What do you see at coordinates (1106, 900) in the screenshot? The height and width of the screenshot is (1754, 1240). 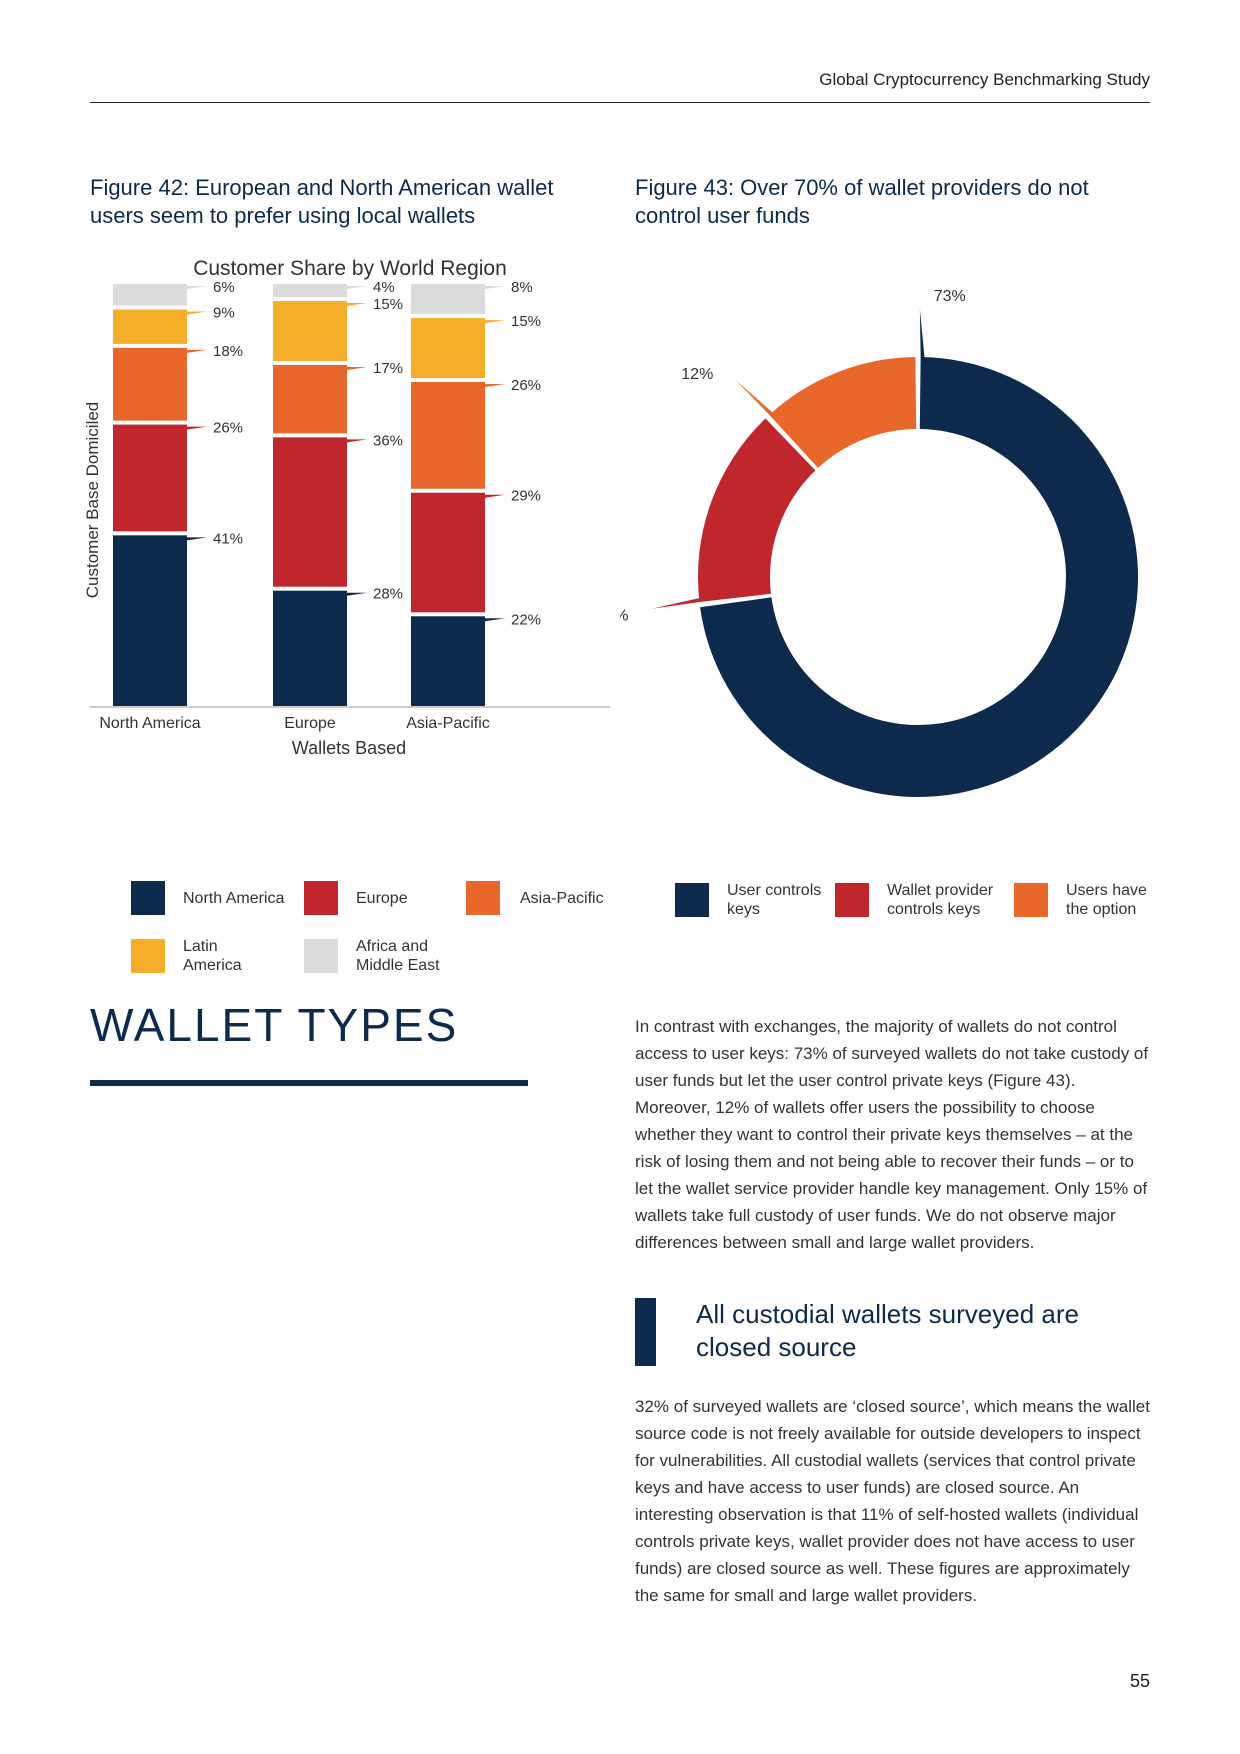 I see `legend-label: Users have the option` at bounding box center [1106, 900].